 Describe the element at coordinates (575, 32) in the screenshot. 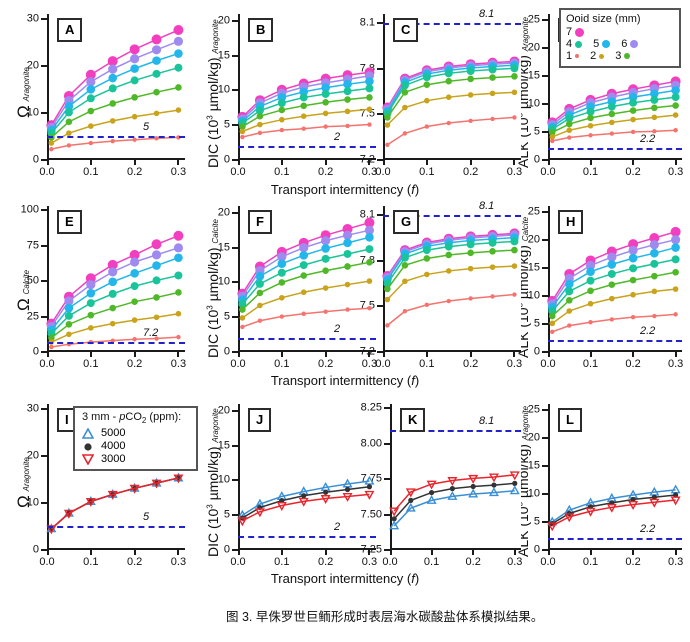

I see `legend-item-7: 7` at that location.